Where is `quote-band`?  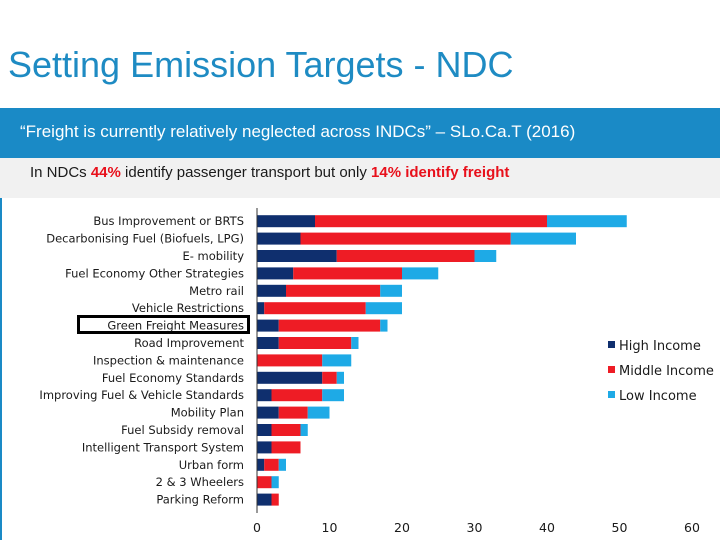
quote-band is located at coordinates (360, 133).